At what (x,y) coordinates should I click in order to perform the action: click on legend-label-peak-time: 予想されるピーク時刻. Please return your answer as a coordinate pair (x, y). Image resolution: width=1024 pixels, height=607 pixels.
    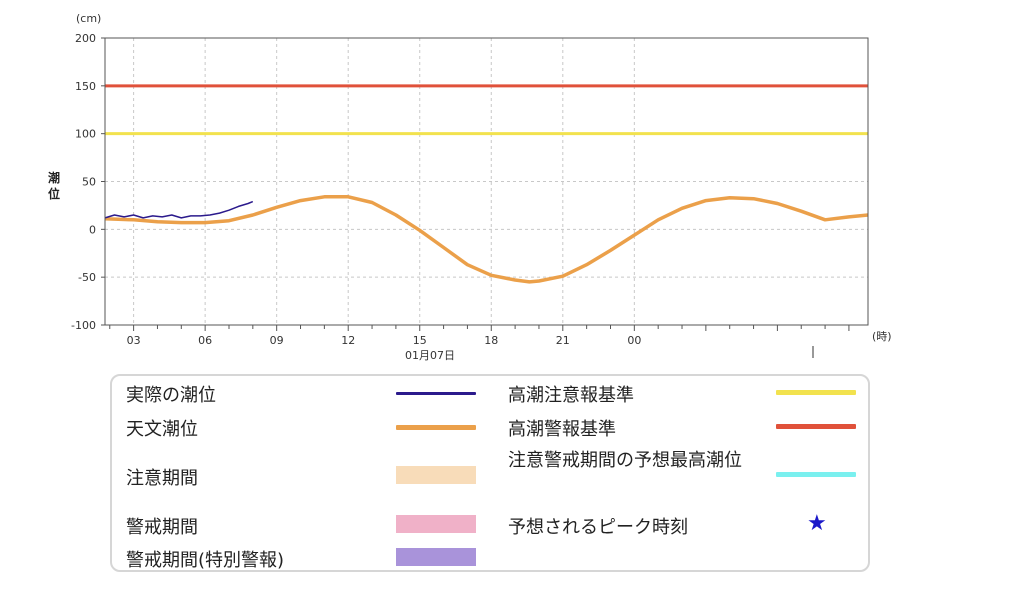
    Looking at the image, I should click on (598, 527).